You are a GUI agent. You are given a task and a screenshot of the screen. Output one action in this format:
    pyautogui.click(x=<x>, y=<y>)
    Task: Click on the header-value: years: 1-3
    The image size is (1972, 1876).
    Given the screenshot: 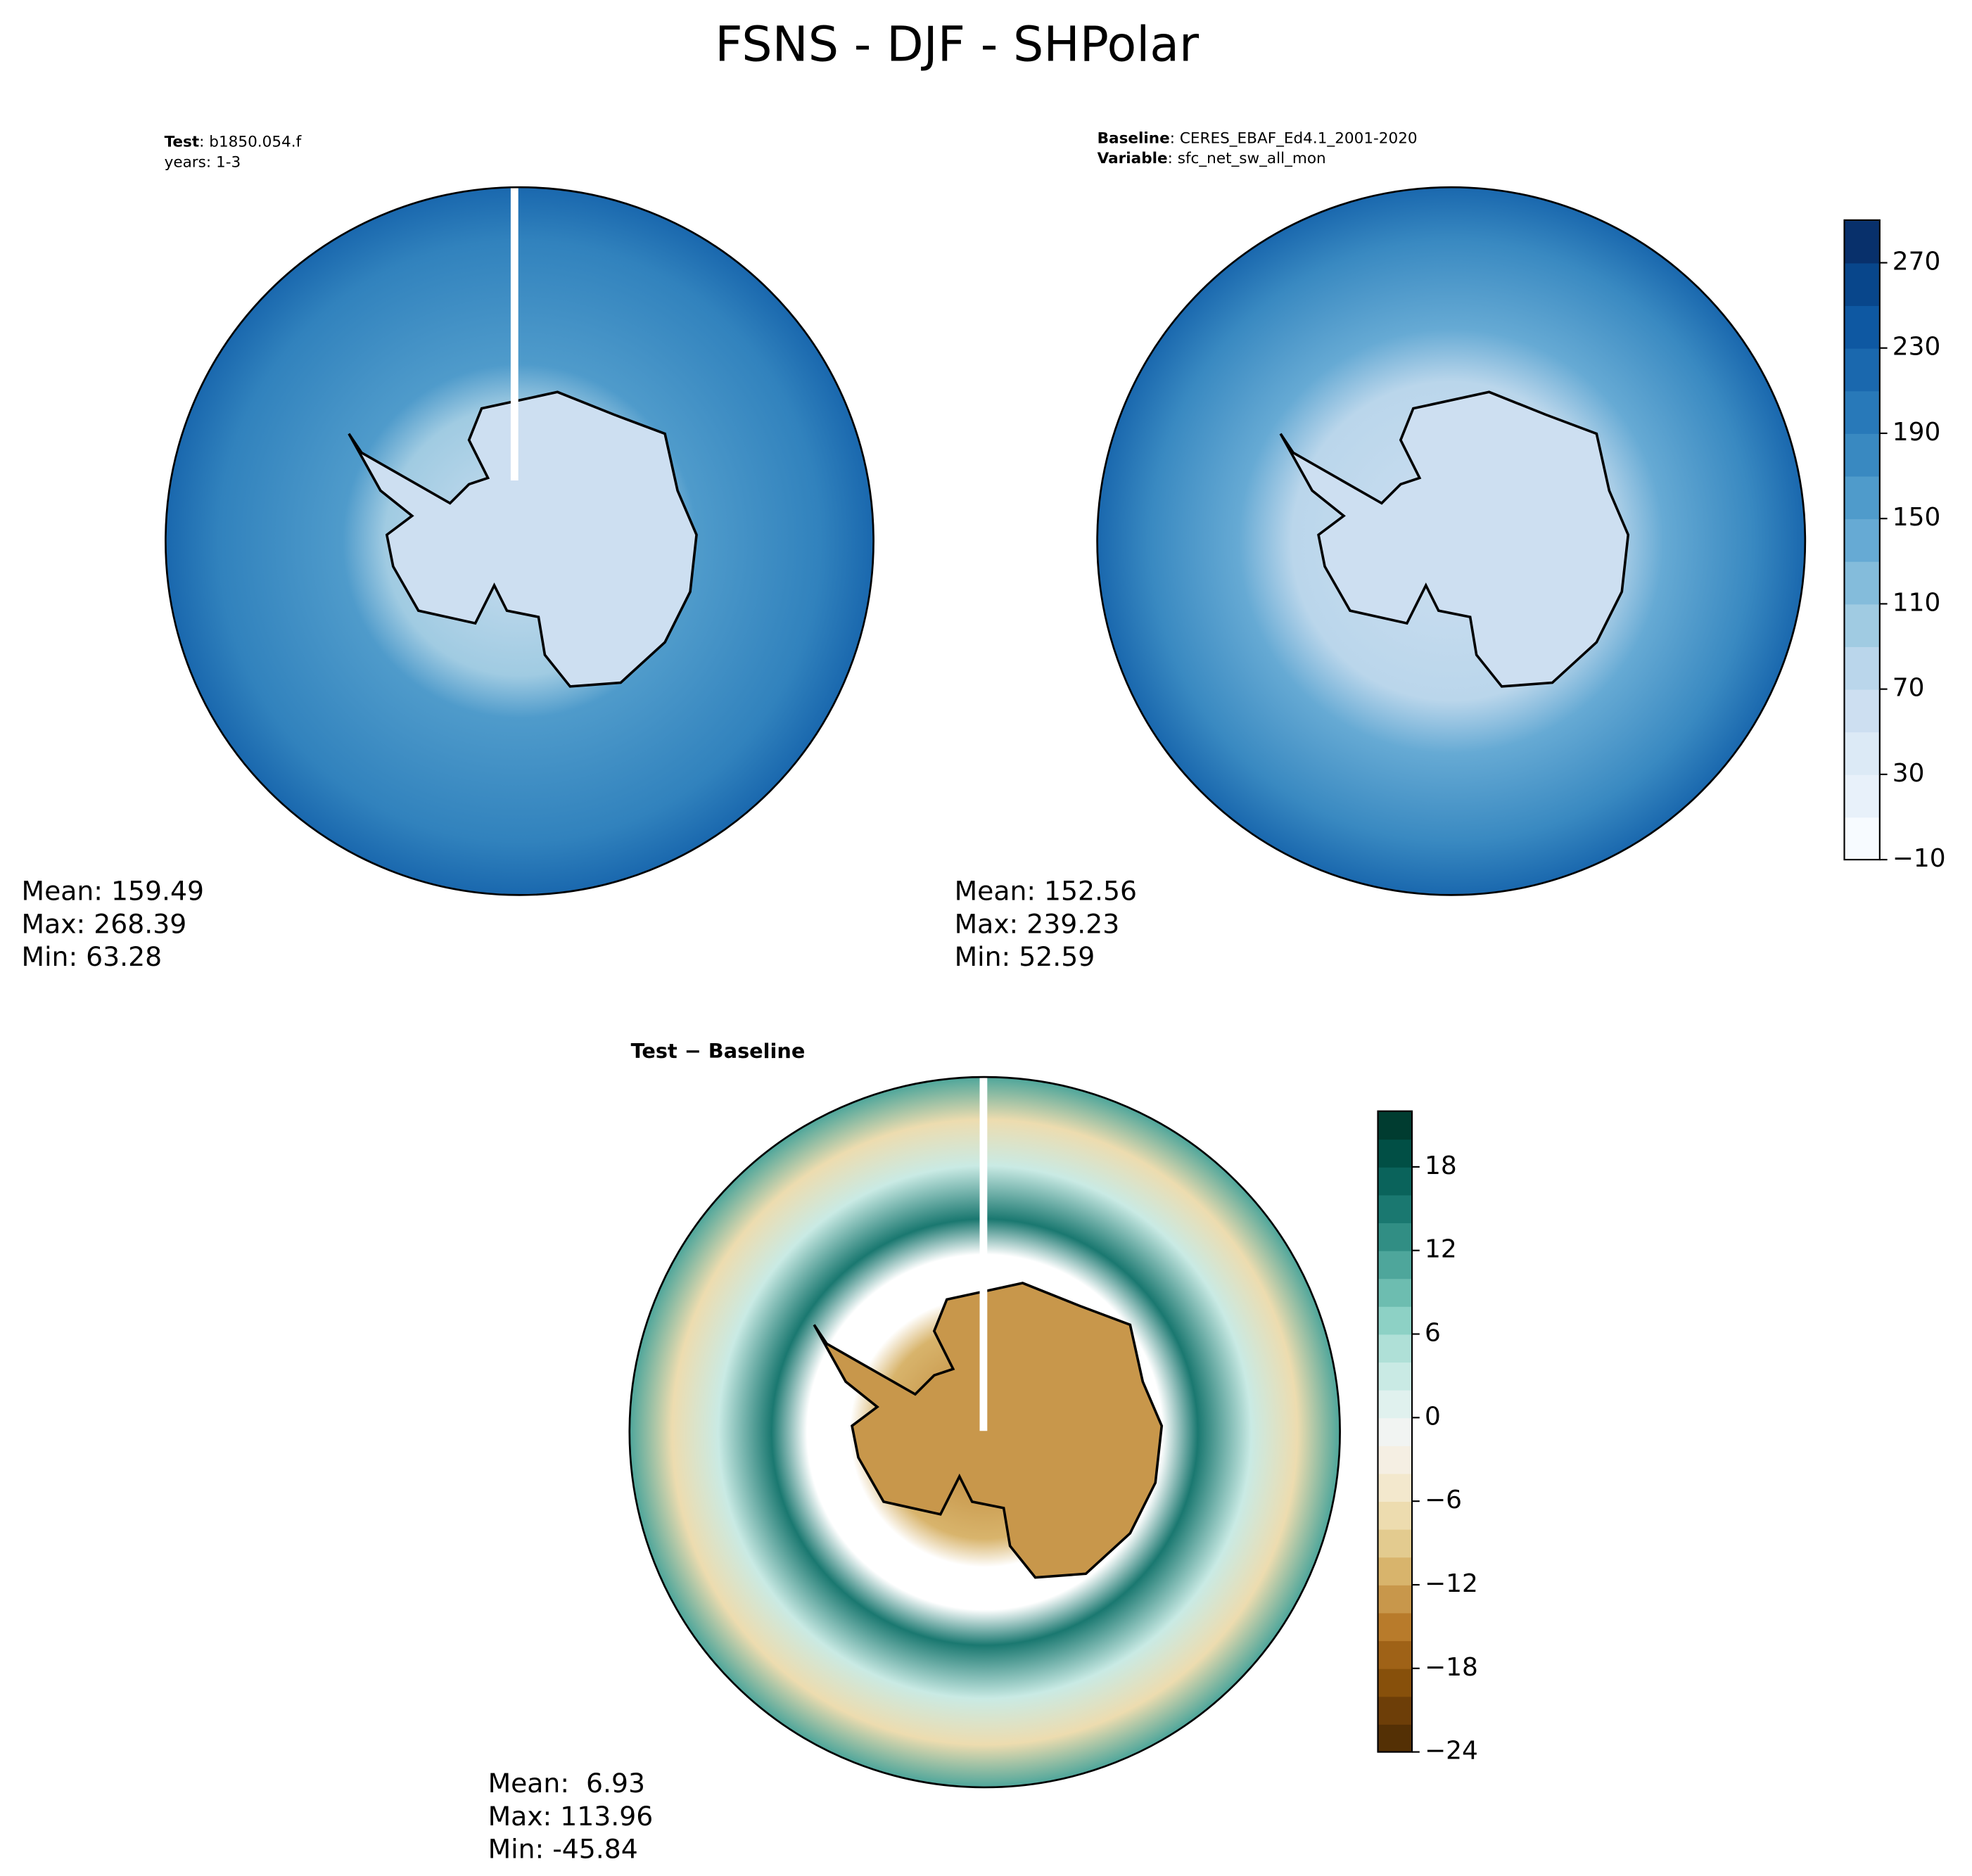 What is the action you would take?
    pyautogui.click(x=203, y=162)
    